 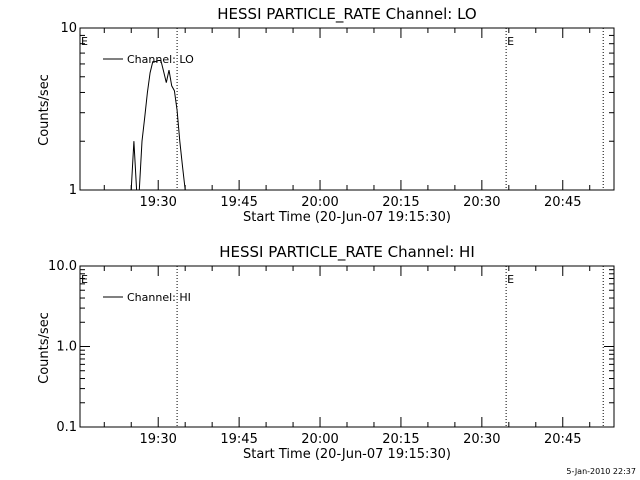 What do you see at coordinates (66, 347) in the screenshot?
I see `y-tick-label: 1.0` at bounding box center [66, 347].